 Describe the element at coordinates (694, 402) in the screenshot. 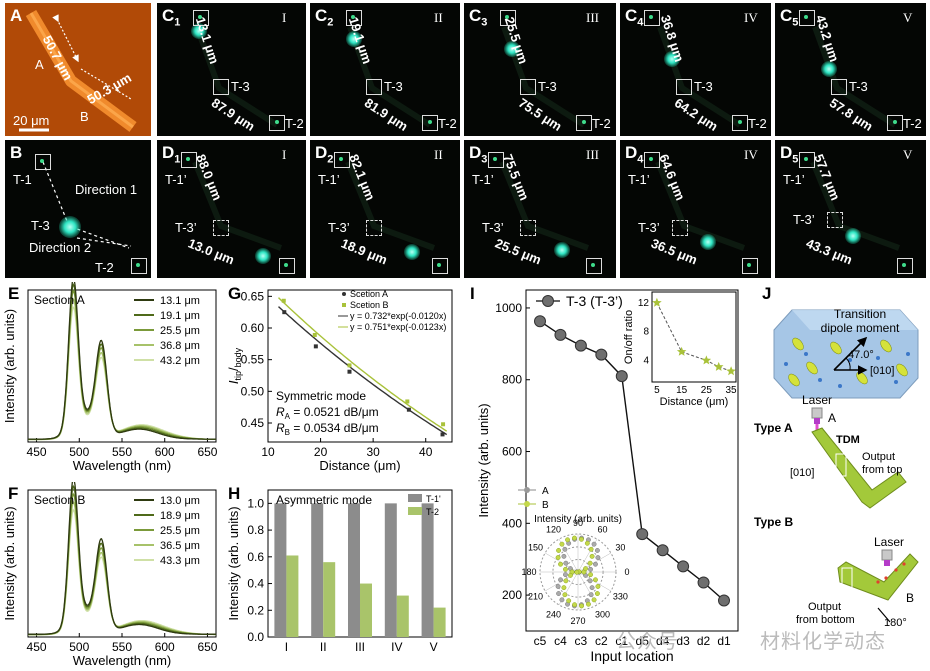

I see `inset-x-label: Distance (μm)` at that location.